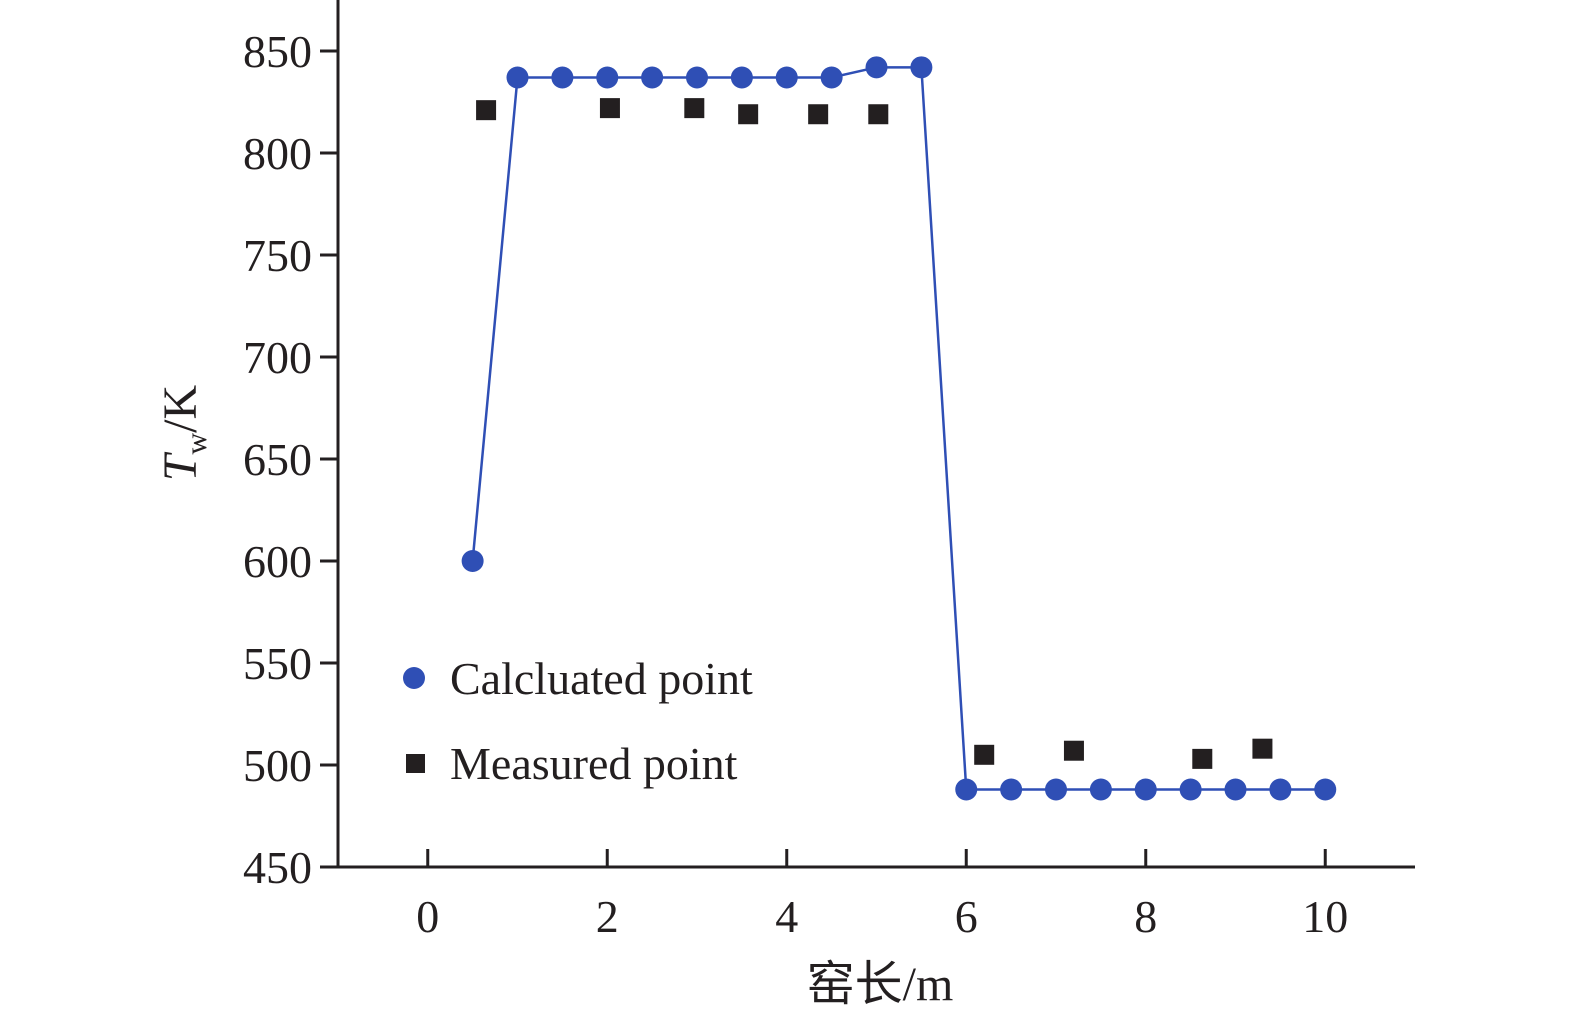  Describe the element at coordinates (601, 678) in the screenshot. I see `legend-label: Calcluated point` at that location.